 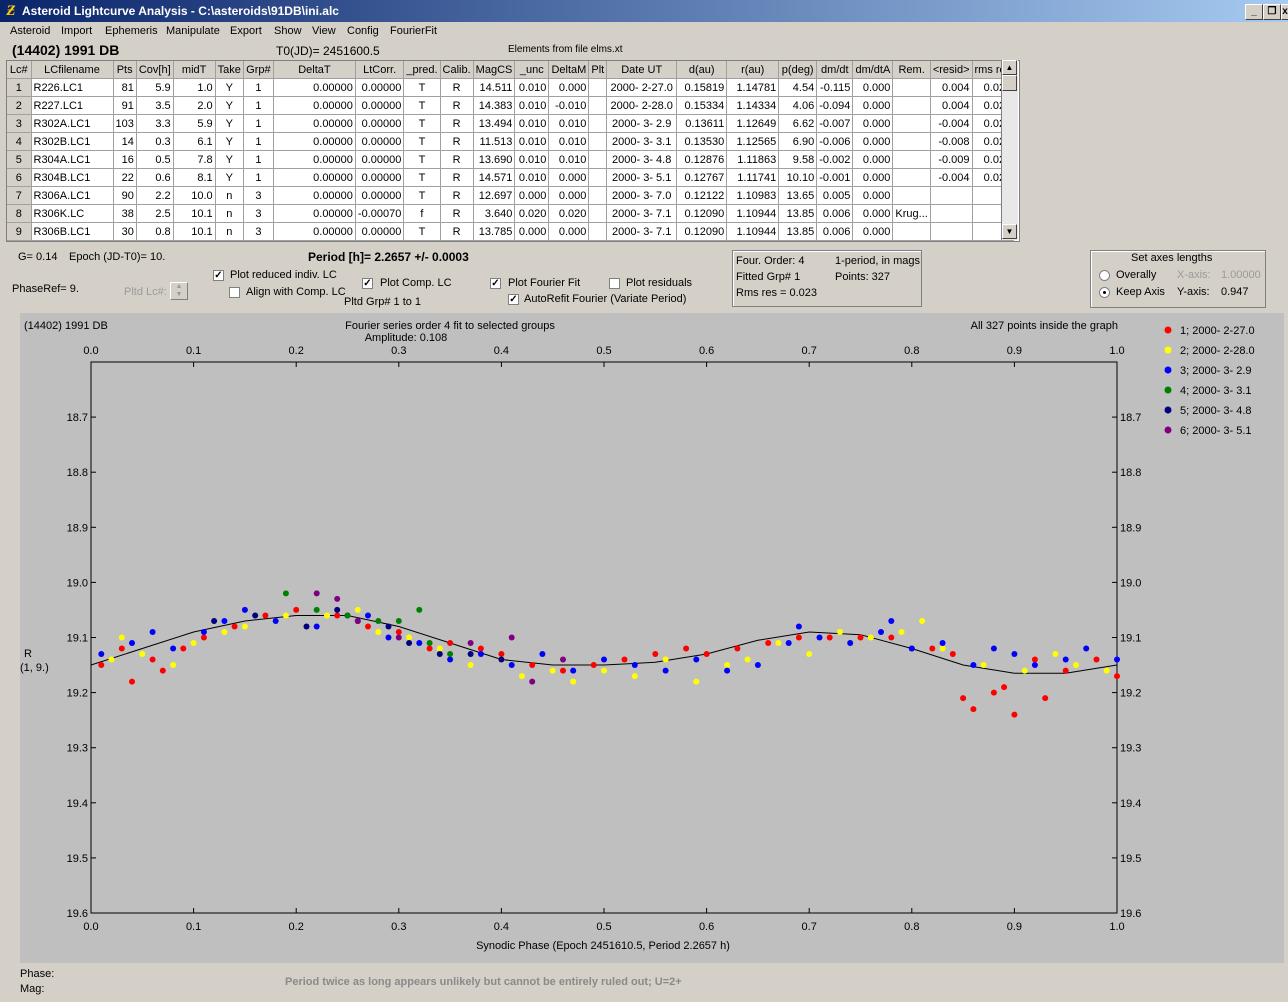 What do you see at coordinates (72, 141) in the screenshot?
I see `table-cell: R302B.LC1` at bounding box center [72, 141].